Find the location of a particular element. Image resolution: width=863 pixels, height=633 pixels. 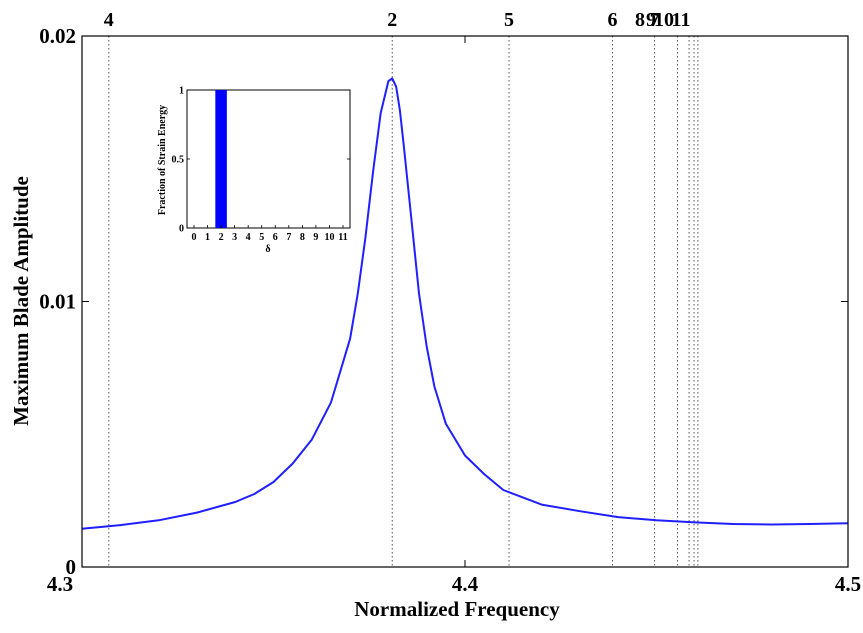

inset-x-axis-title: δ is located at coordinates (267, 249).